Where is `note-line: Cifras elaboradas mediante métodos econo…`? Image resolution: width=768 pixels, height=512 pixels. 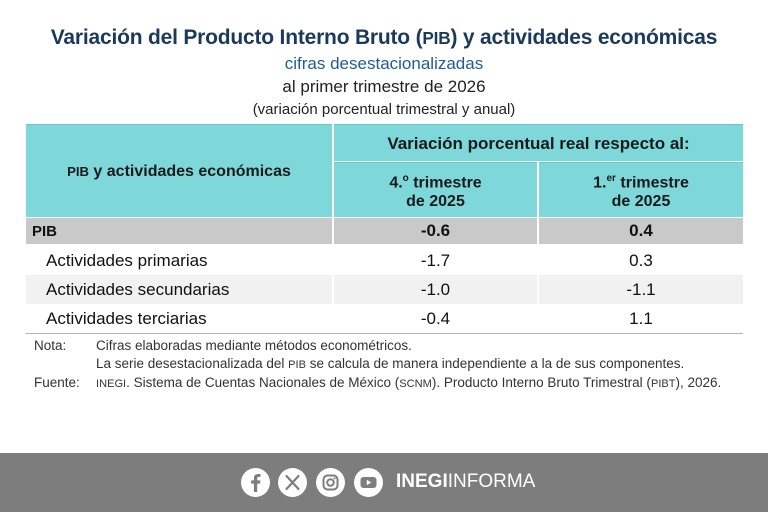
note-line: Cifras elaboradas mediante métodos econo… is located at coordinates (254, 345).